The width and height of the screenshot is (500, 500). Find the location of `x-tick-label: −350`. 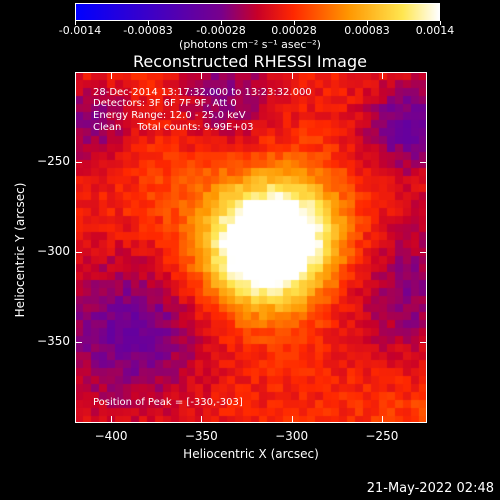

x-tick-label: −350 is located at coordinates (201, 436).